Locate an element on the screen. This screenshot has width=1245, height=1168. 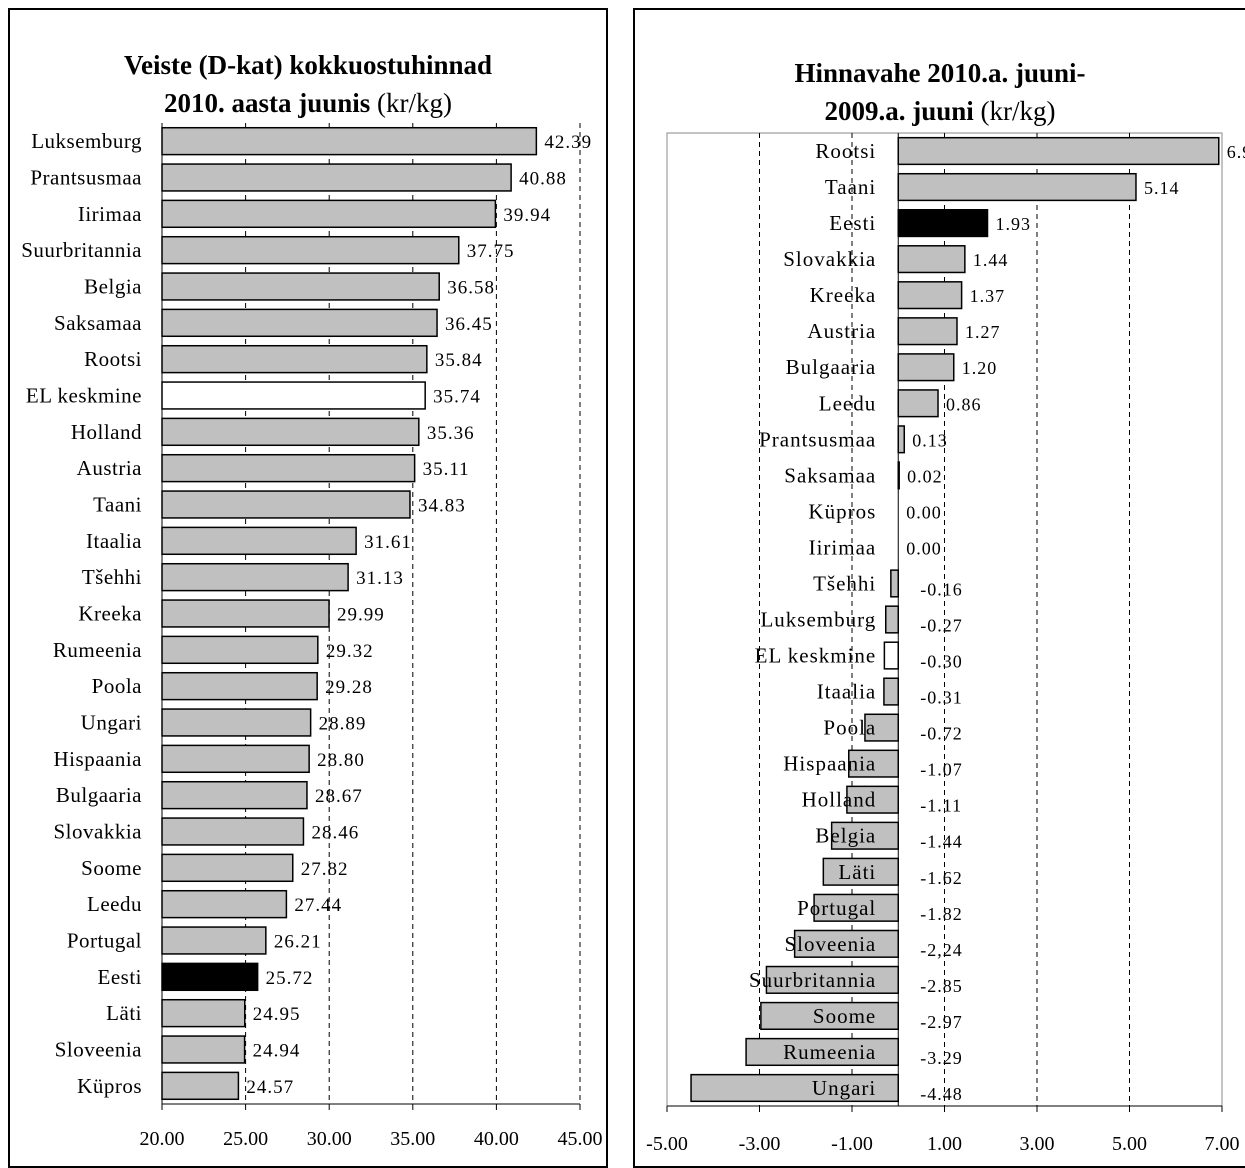
left-x-tick-label: 20.00 is located at coordinates (162, 1139).